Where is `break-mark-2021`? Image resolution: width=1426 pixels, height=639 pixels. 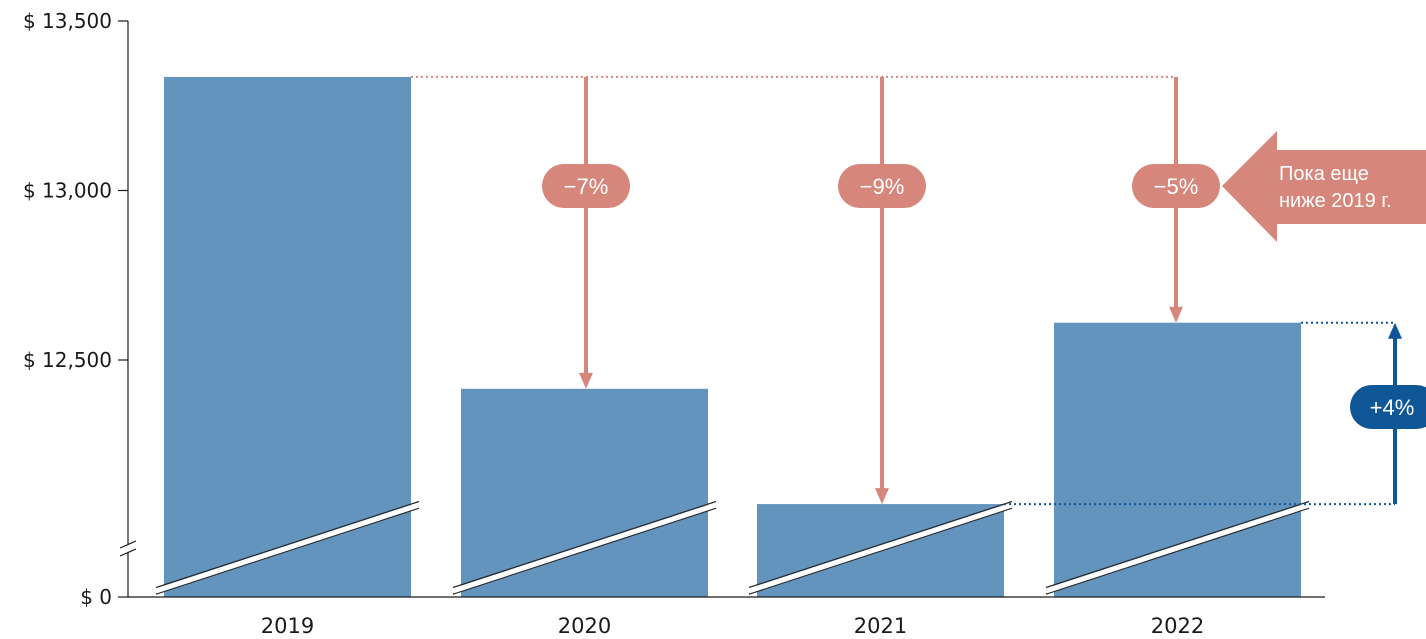
break-mark-2021 is located at coordinates (880, 548).